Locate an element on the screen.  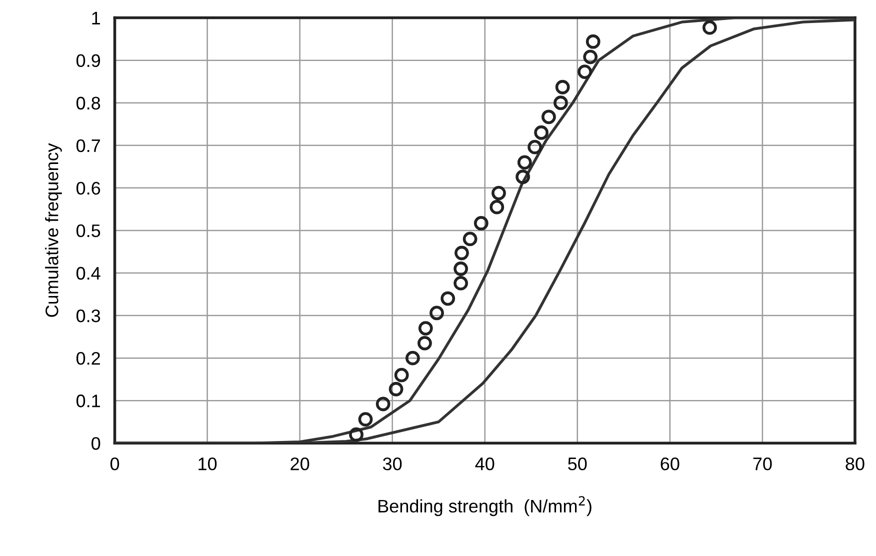
x-tick-label: 50 is located at coordinates (577, 464).